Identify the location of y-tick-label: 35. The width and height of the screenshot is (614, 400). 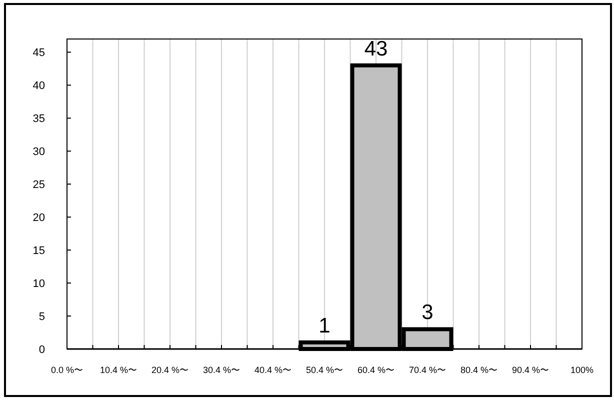
(38, 119).